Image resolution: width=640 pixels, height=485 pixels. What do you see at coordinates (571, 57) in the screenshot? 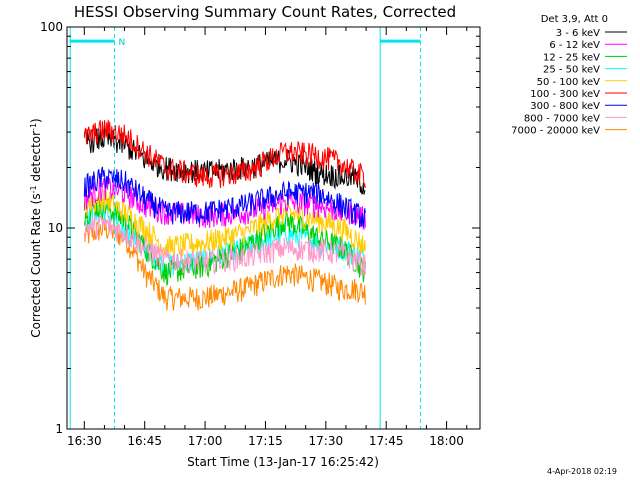
I see `legend-label: 12 - 25 keV` at bounding box center [571, 57].